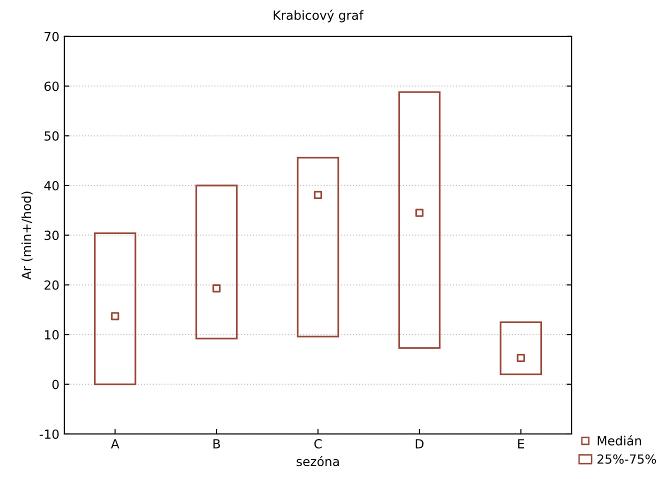 Image resolution: width=657 pixels, height=479 pixels. What do you see at coordinates (420, 443) in the screenshot?
I see `x-tick-label: D` at bounding box center [420, 443].